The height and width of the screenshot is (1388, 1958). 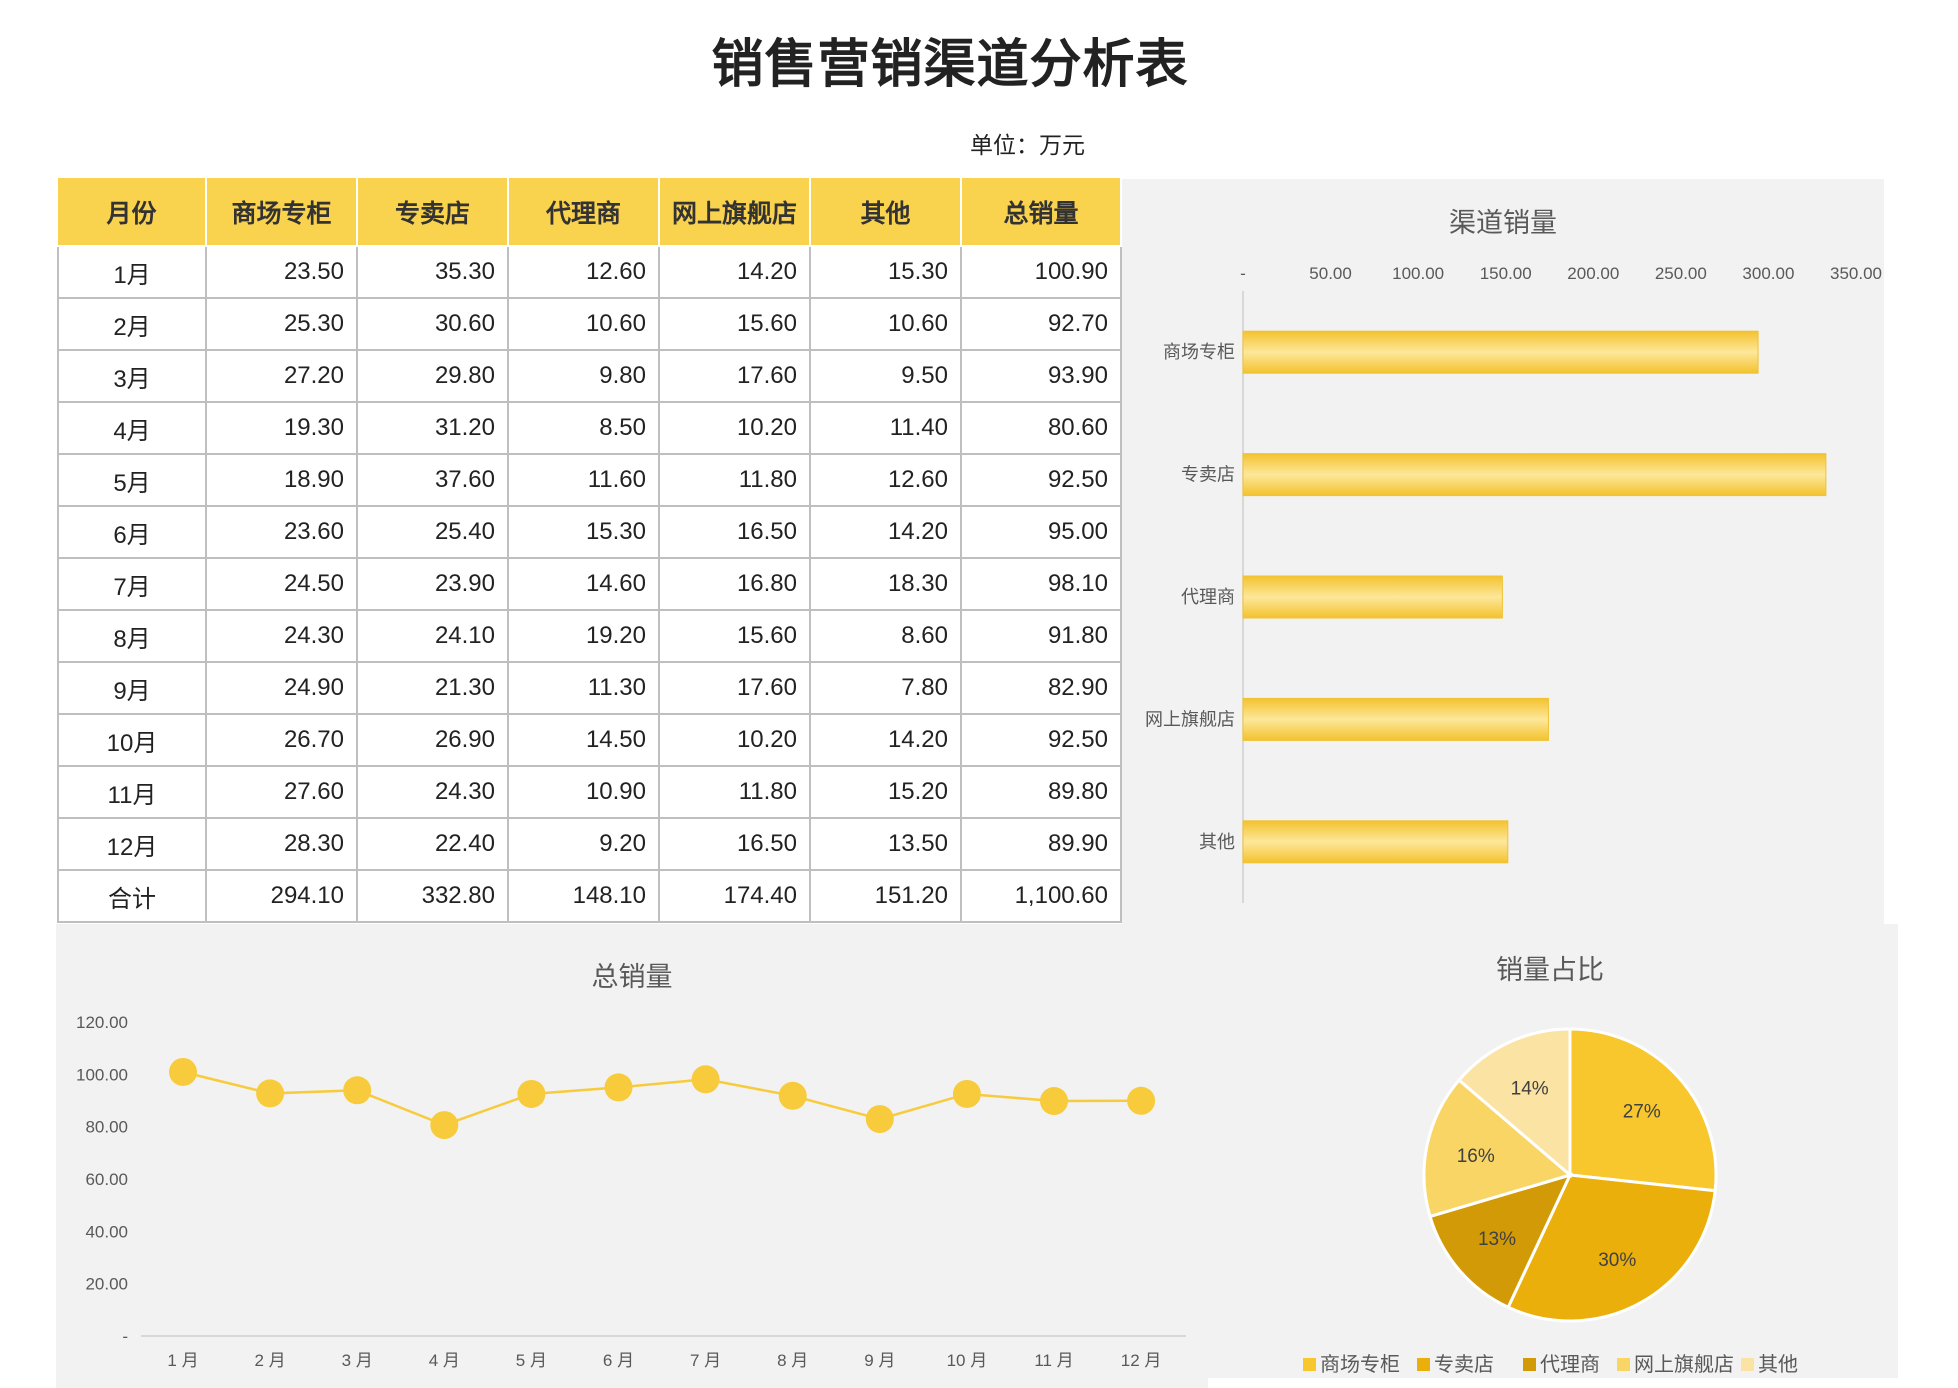 I want to click on value-cell: 30.60, so click(x=432, y=324).